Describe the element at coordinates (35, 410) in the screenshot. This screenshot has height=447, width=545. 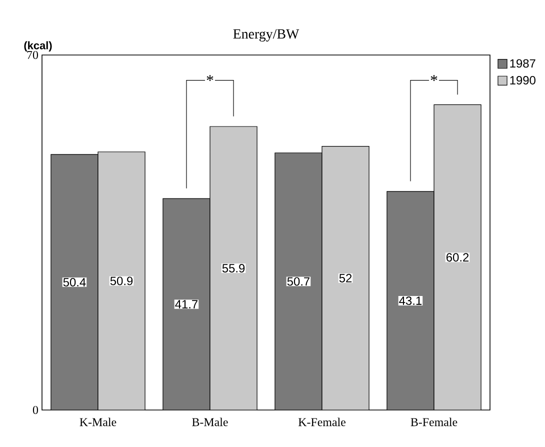
I see `y-tick-label: 0` at that location.